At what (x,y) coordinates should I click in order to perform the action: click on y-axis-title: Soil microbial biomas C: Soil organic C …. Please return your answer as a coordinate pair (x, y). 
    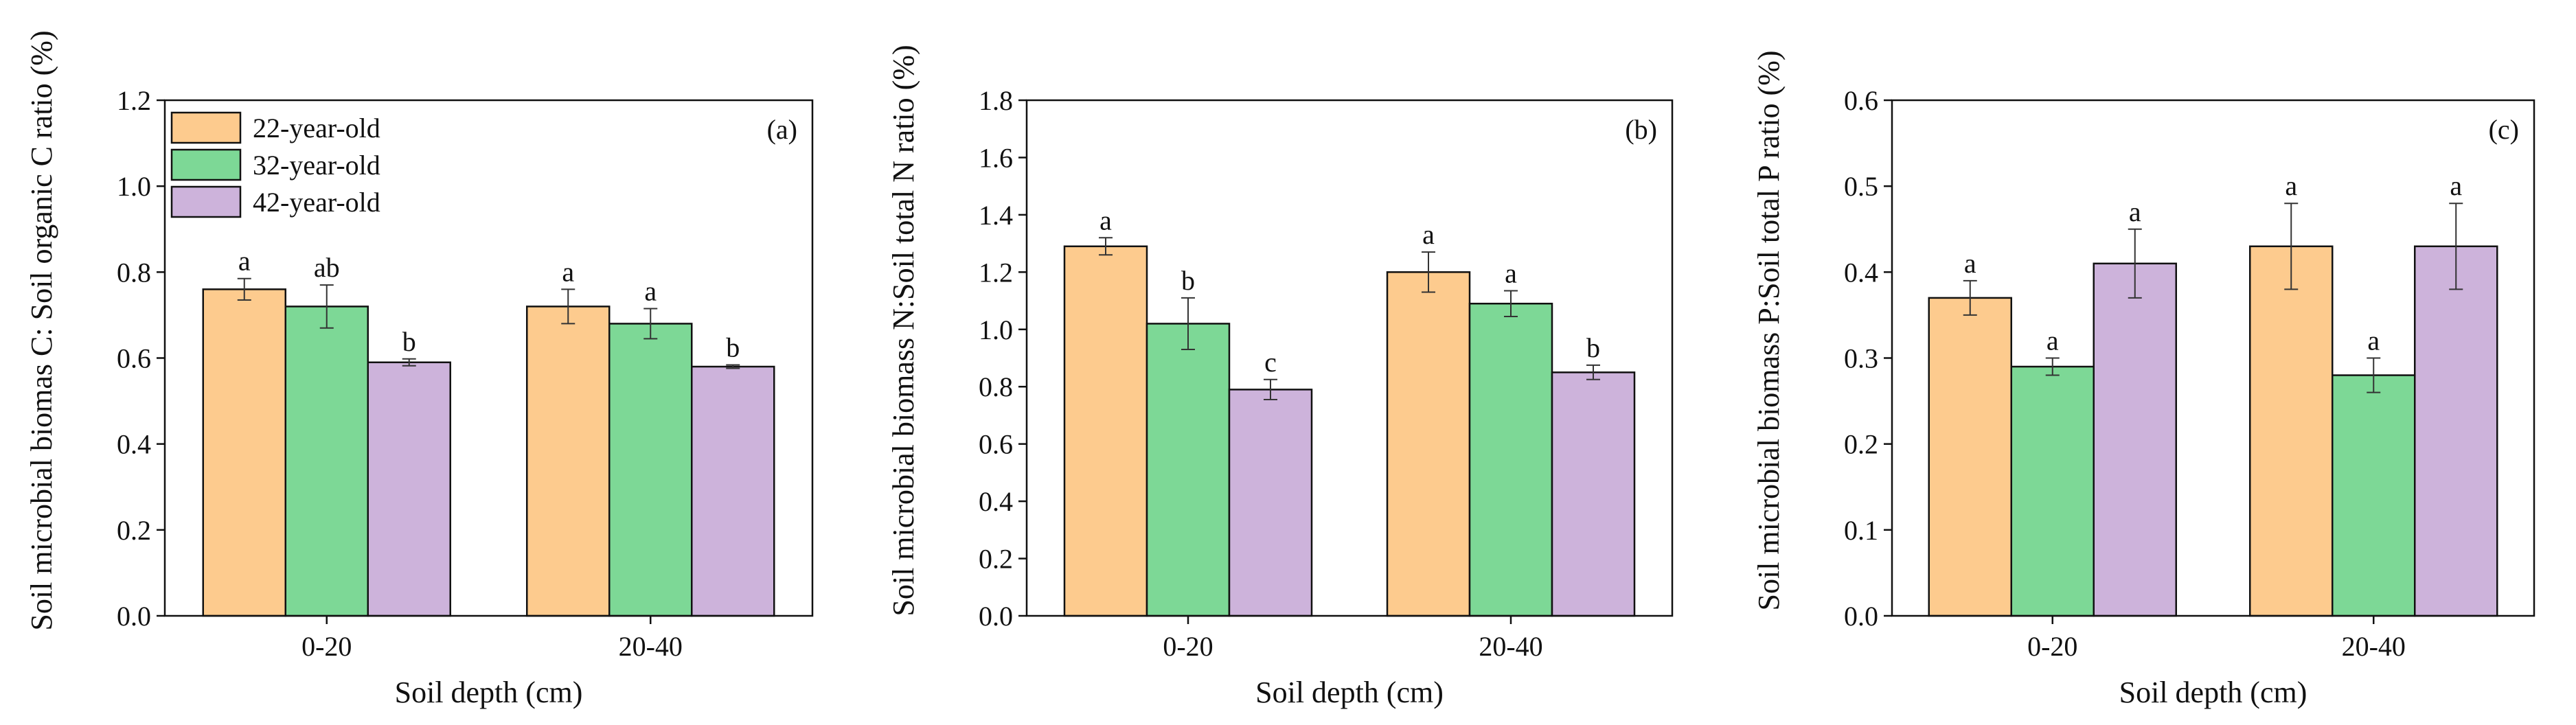
    Looking at the image, I should click on (41, 330).